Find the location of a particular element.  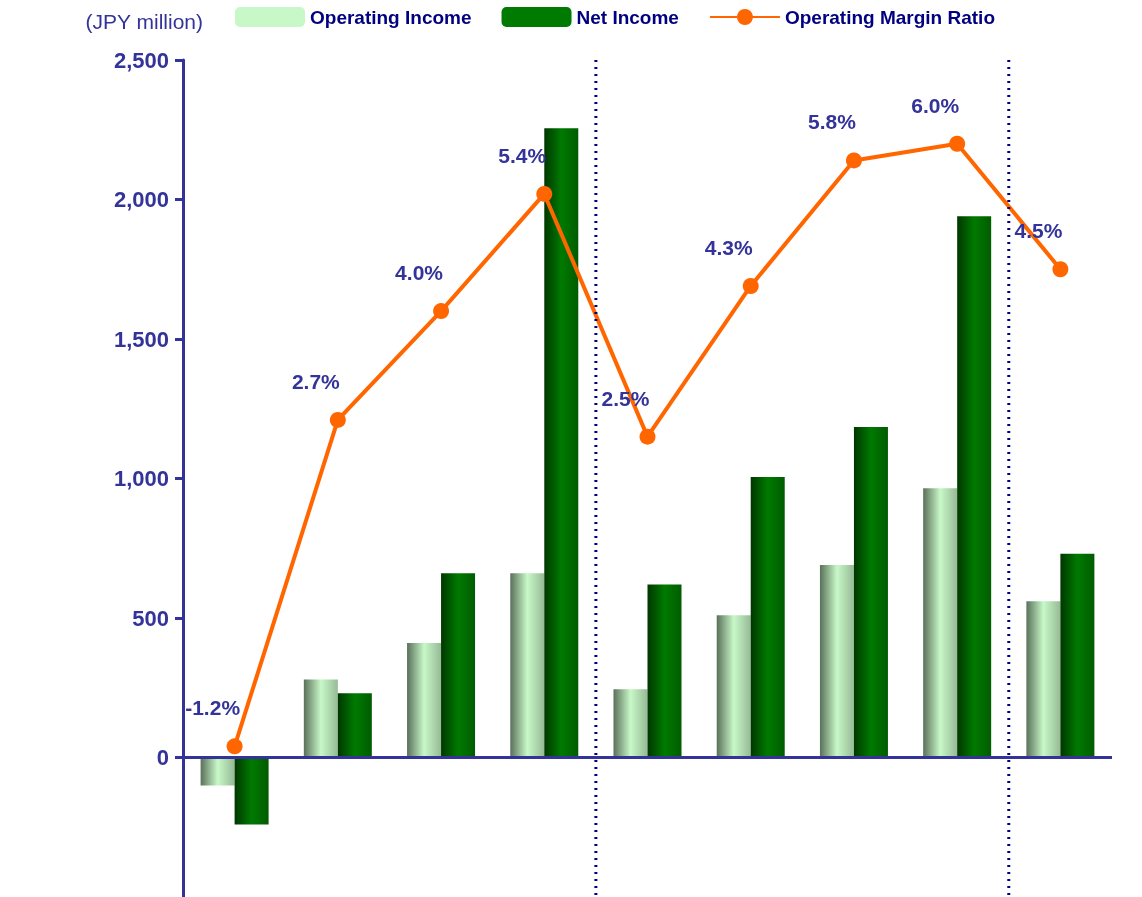

data-label: 4.3% is located at coordinates (728, 247).